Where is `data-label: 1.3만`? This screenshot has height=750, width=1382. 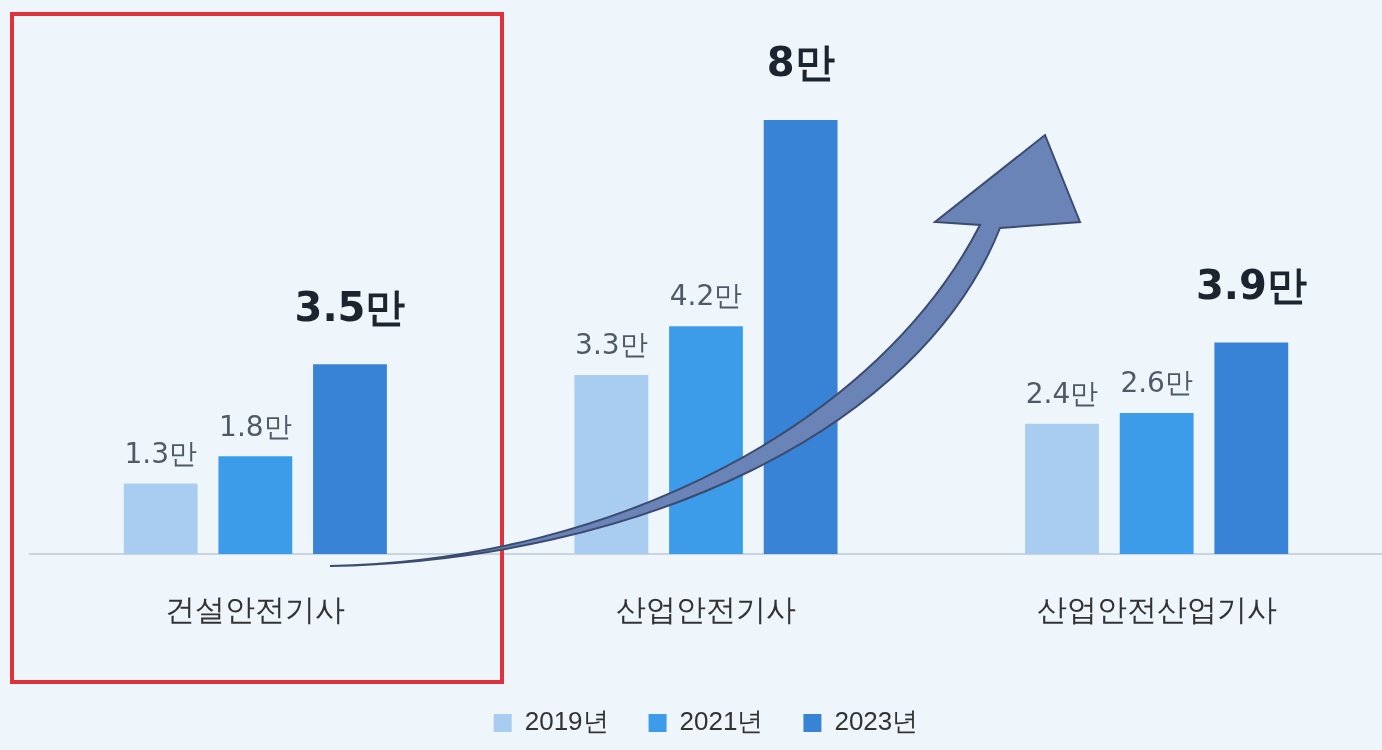
data-label: 1.3만 is located at coordinates (160, 453).